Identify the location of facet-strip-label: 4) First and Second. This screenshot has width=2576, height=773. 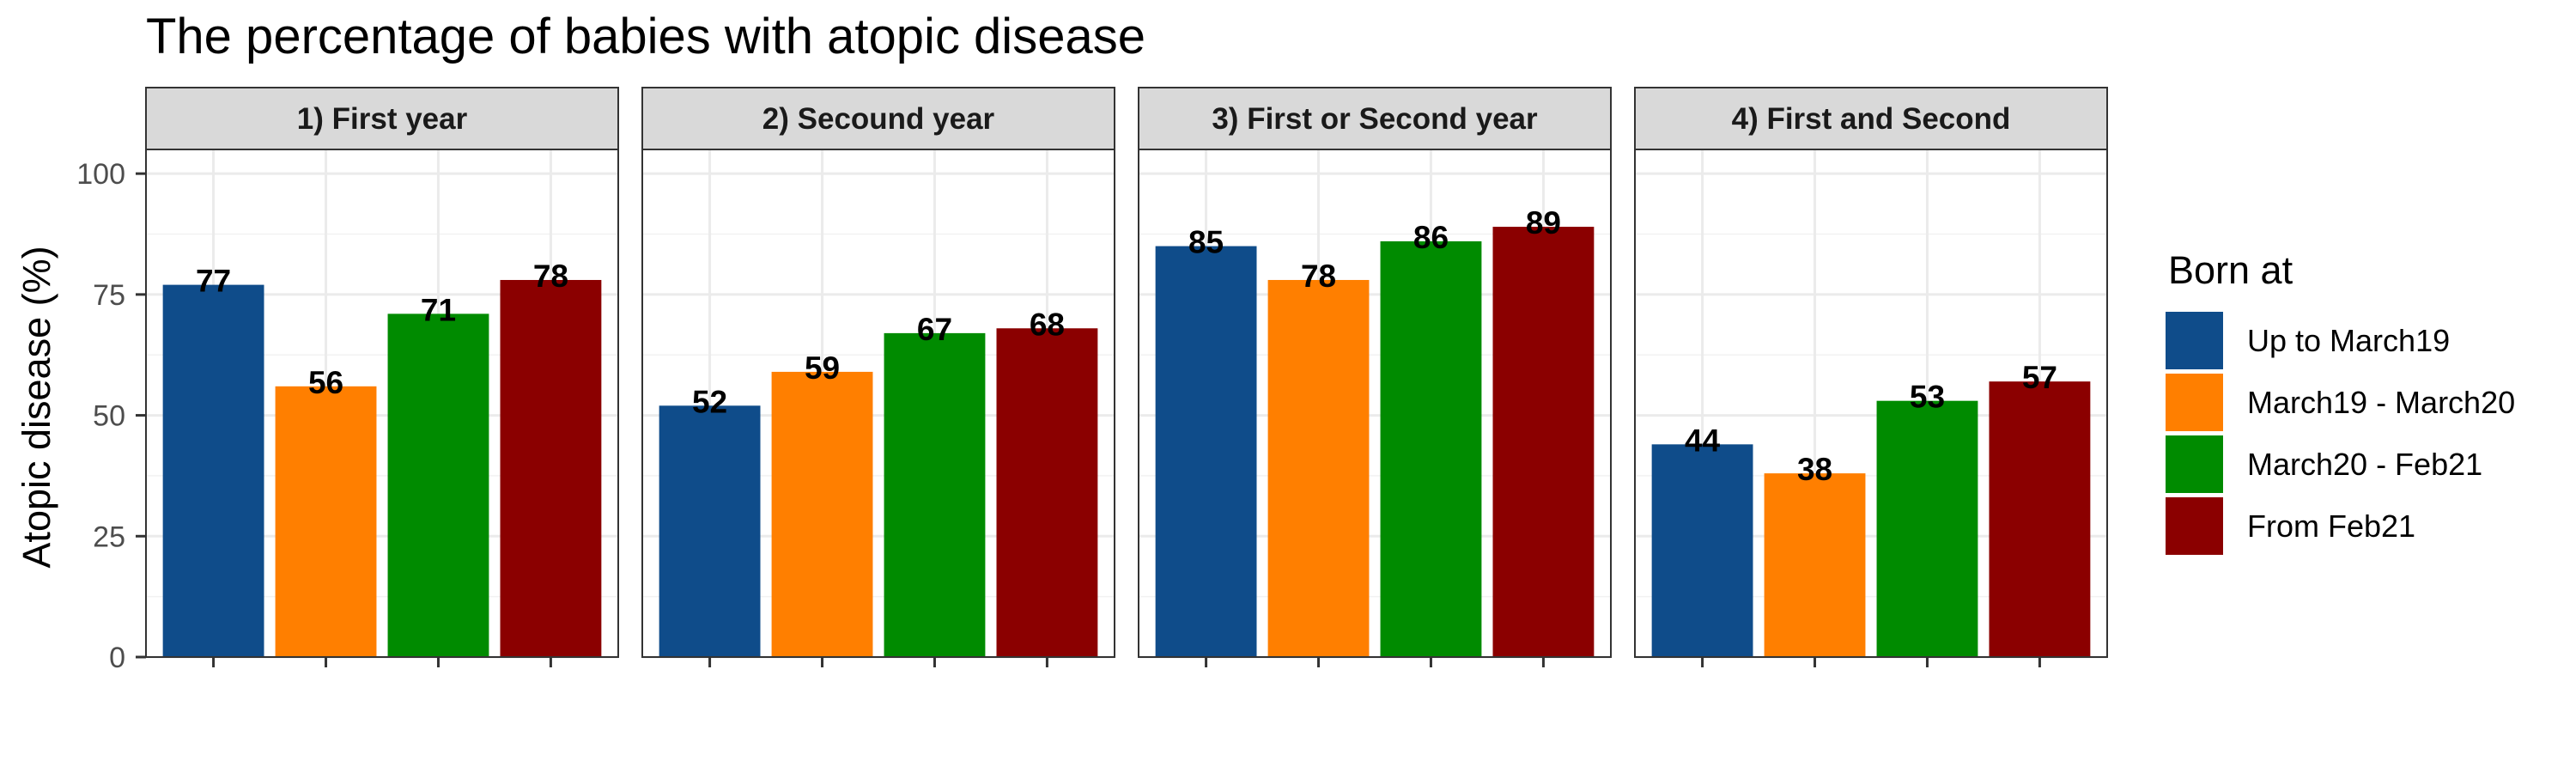
(1872, 119).